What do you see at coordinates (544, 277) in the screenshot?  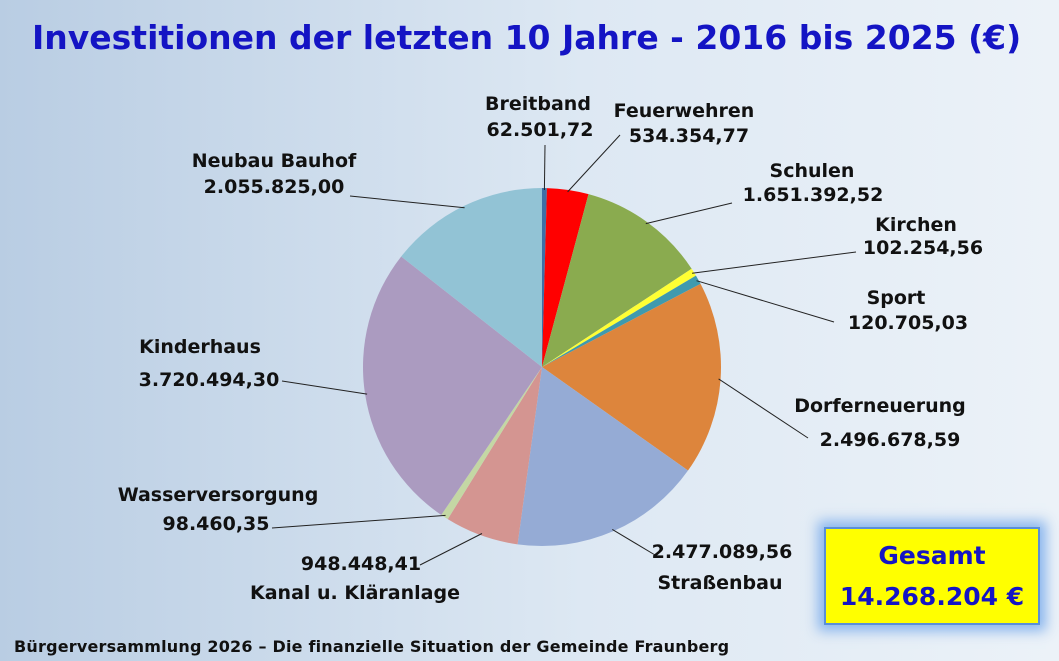 I see `pie-slice-breitband` at bounding box center [544, 277].